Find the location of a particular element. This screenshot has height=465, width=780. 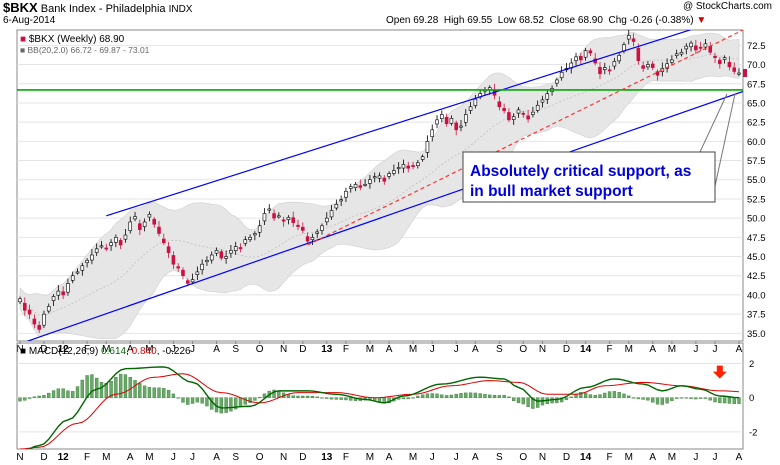

macd-legend: ■ MACD(12,26,9) 0.614, 0.840, -0.226 is located at coordinates (105, 351).